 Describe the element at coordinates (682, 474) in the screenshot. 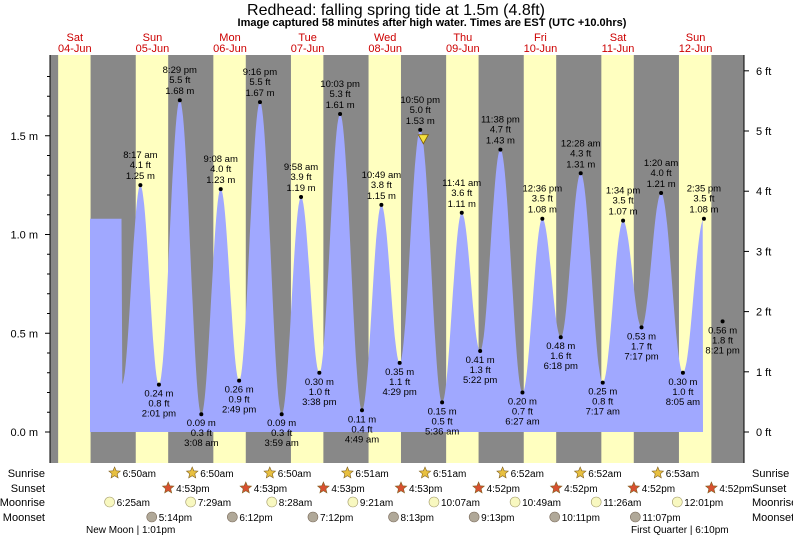

I see `sunrise-time: 6:53am` at that location.